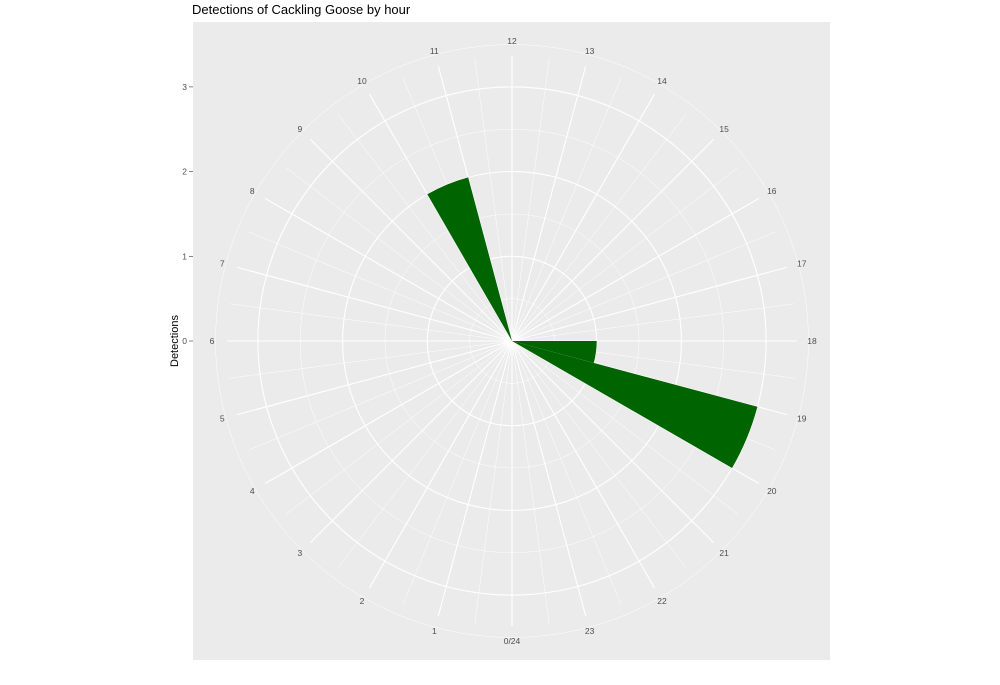  Describe the element at coordinates (184, 172) in the screenshot. I see `y-tick-label: 2` at that location.